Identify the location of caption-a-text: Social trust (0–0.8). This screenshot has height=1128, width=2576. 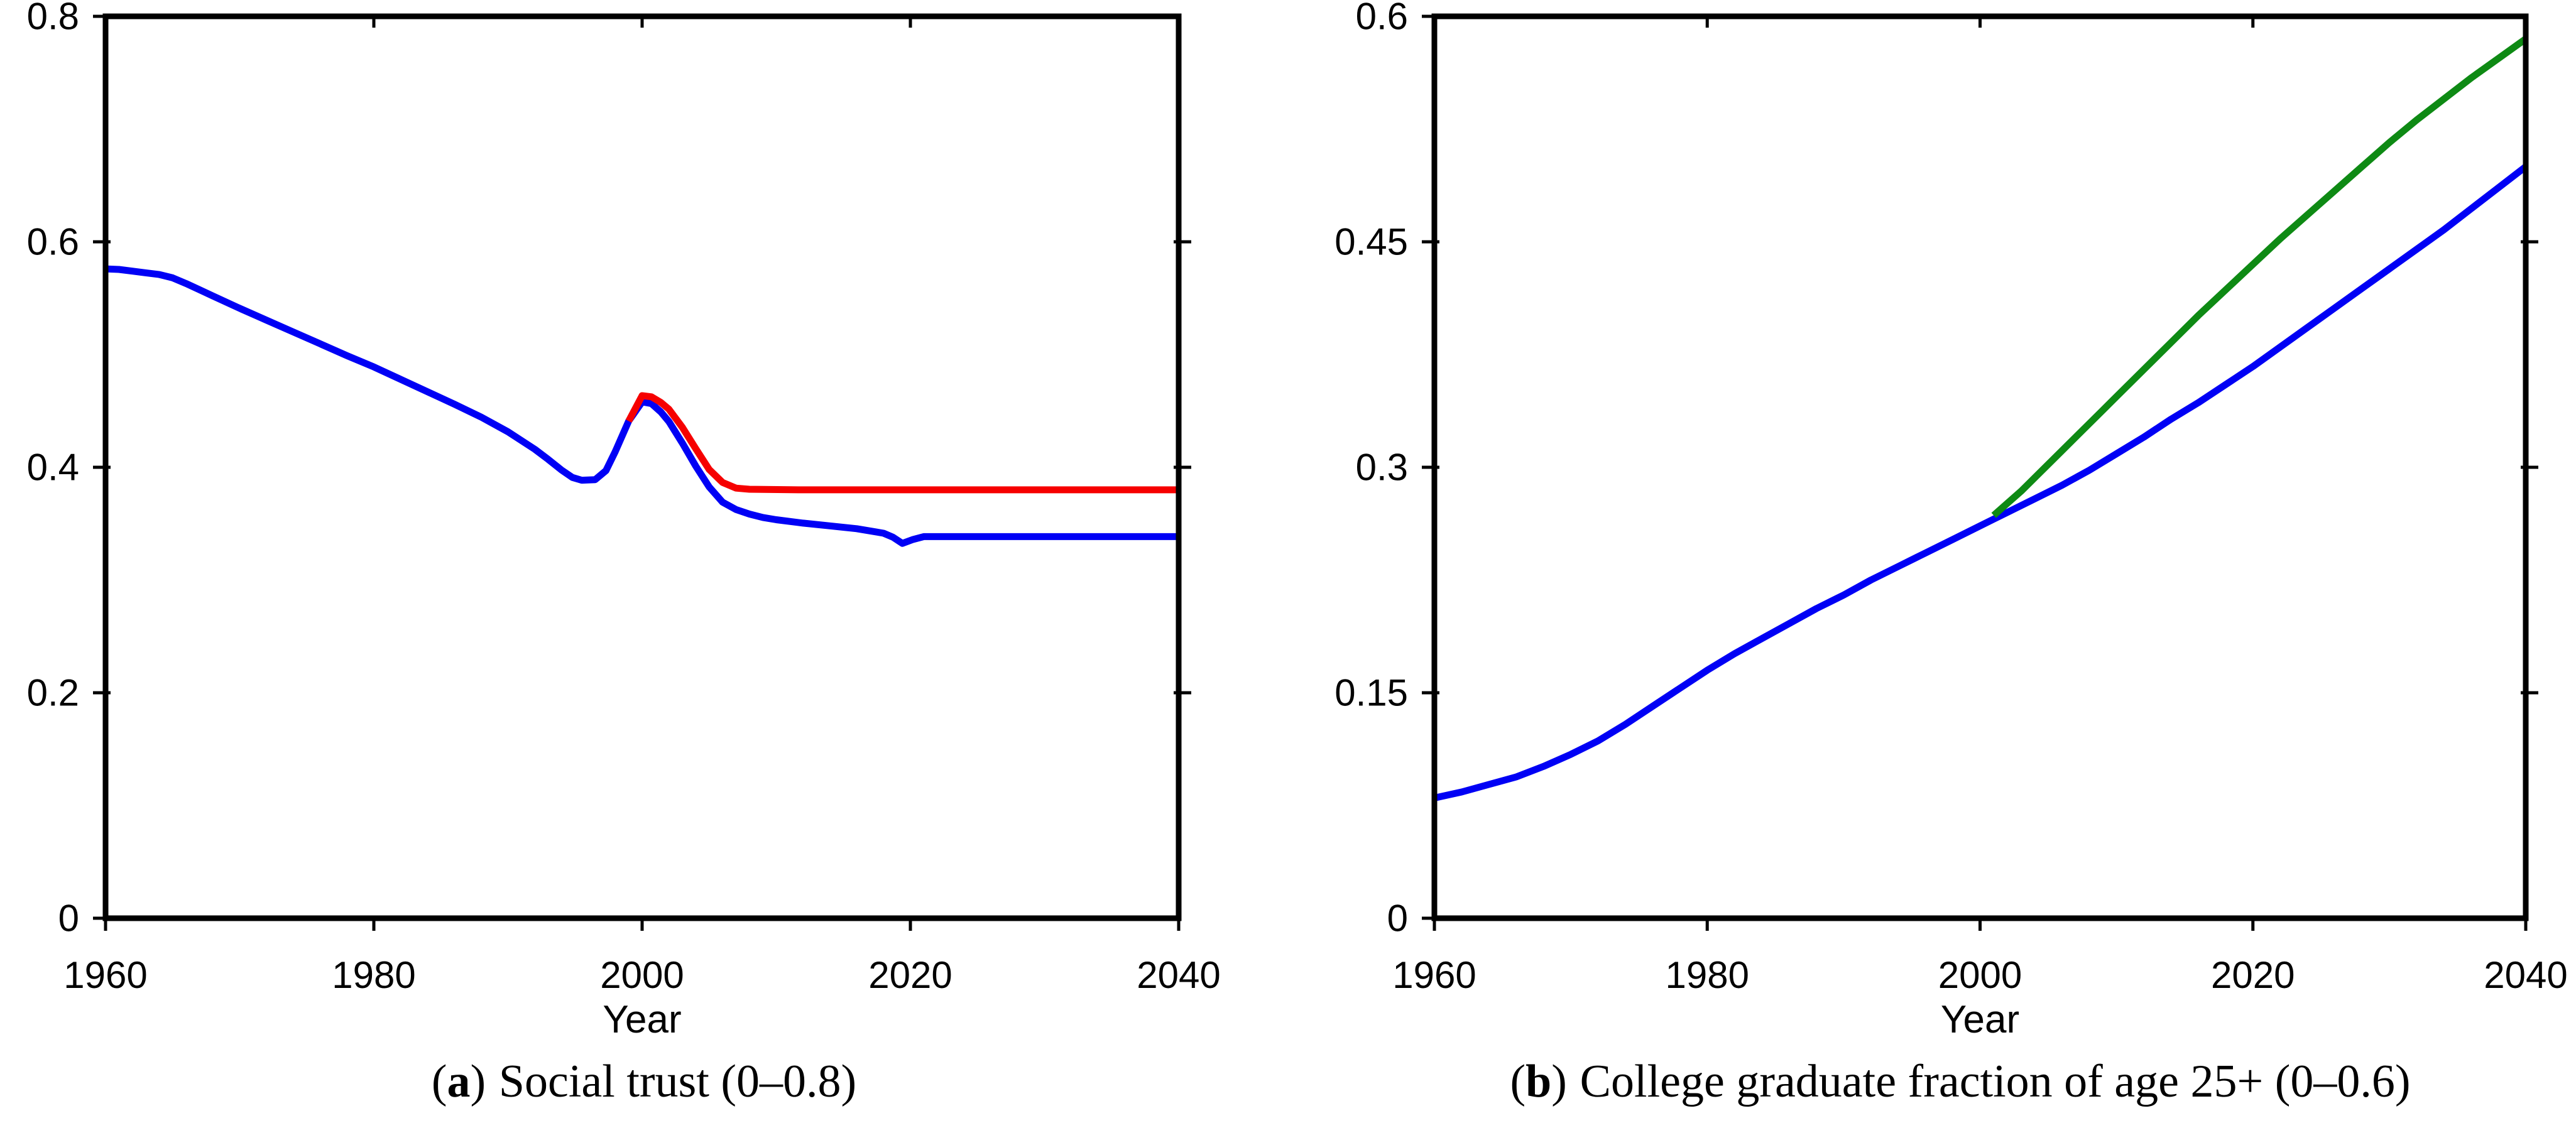
(678, 1081).